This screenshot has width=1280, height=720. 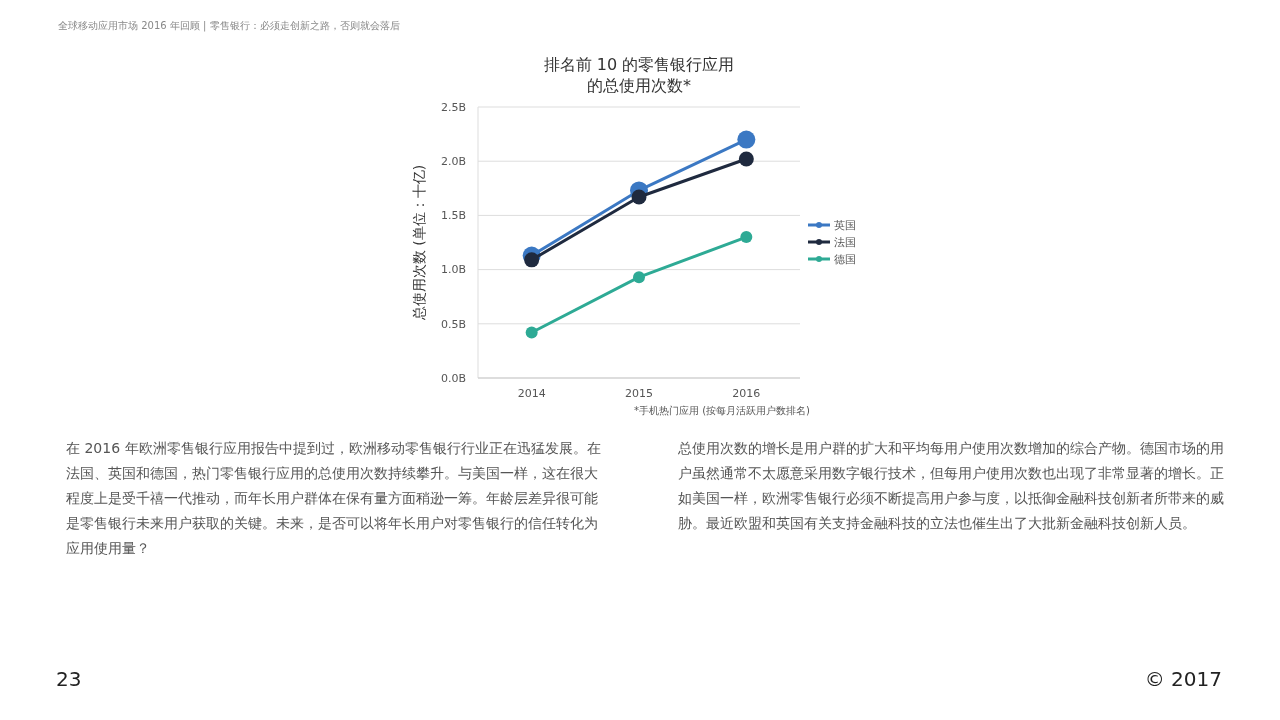 What do you see at coordinates (639, 393) in the screenshot?
I see `x-tick-label: 2015` at bounding box center [639, 393].